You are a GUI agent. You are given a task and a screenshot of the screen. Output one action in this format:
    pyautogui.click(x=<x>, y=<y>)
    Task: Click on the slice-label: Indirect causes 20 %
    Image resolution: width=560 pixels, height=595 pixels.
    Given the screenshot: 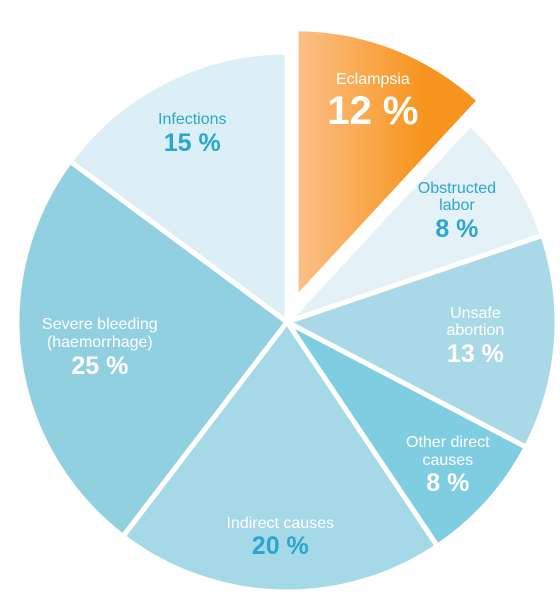 What is the action you would take?
    pyautogui.click(x=280, y=538)
    